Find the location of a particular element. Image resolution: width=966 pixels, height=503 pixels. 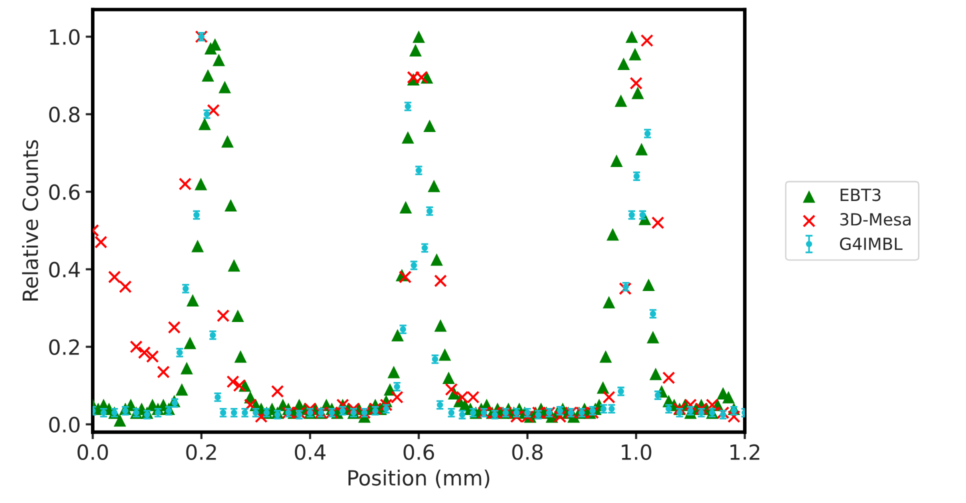

x-tick-label: 0.2 is located at coordinates (201, 452).